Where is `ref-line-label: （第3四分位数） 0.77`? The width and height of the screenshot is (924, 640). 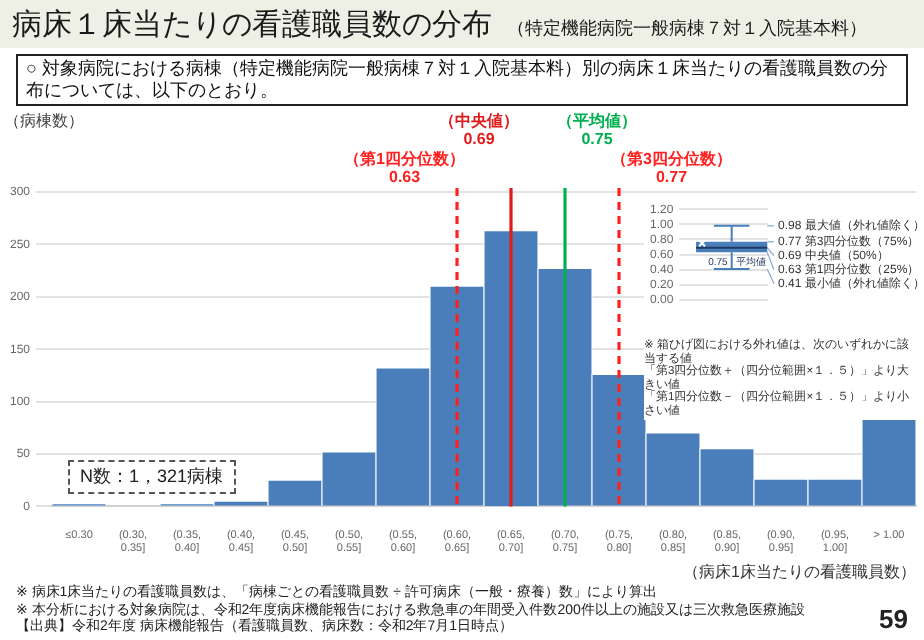 ref-line-label: （第3四分位数） 0.77 is located at coordinates (671, 168).